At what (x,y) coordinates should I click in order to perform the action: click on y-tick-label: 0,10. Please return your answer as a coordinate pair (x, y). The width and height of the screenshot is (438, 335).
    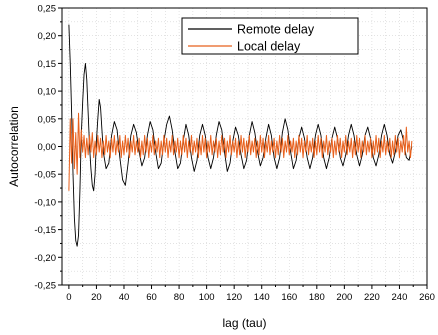
    Looking at the image, I should click on (47, 92).